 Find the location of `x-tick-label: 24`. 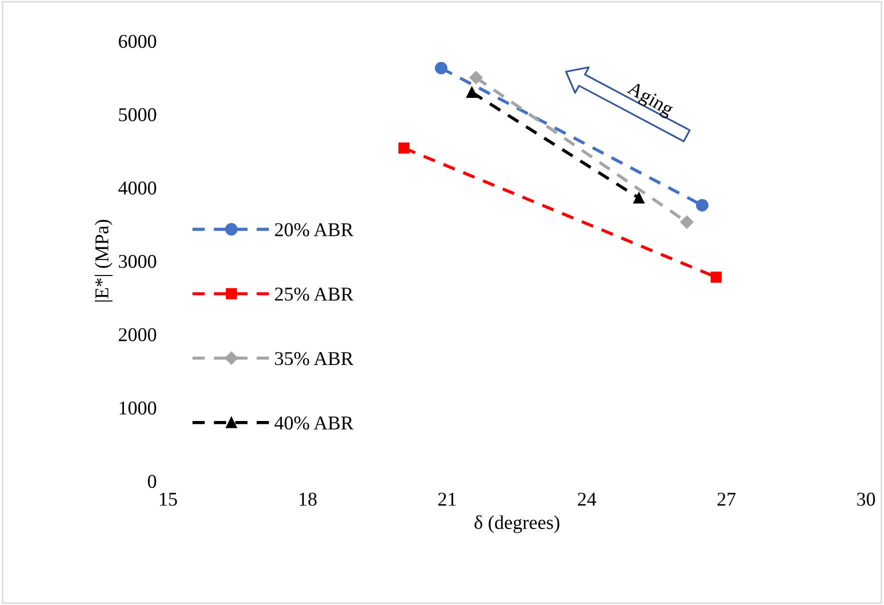

x-tick-label: 24 is located at coordinates (587, 499).